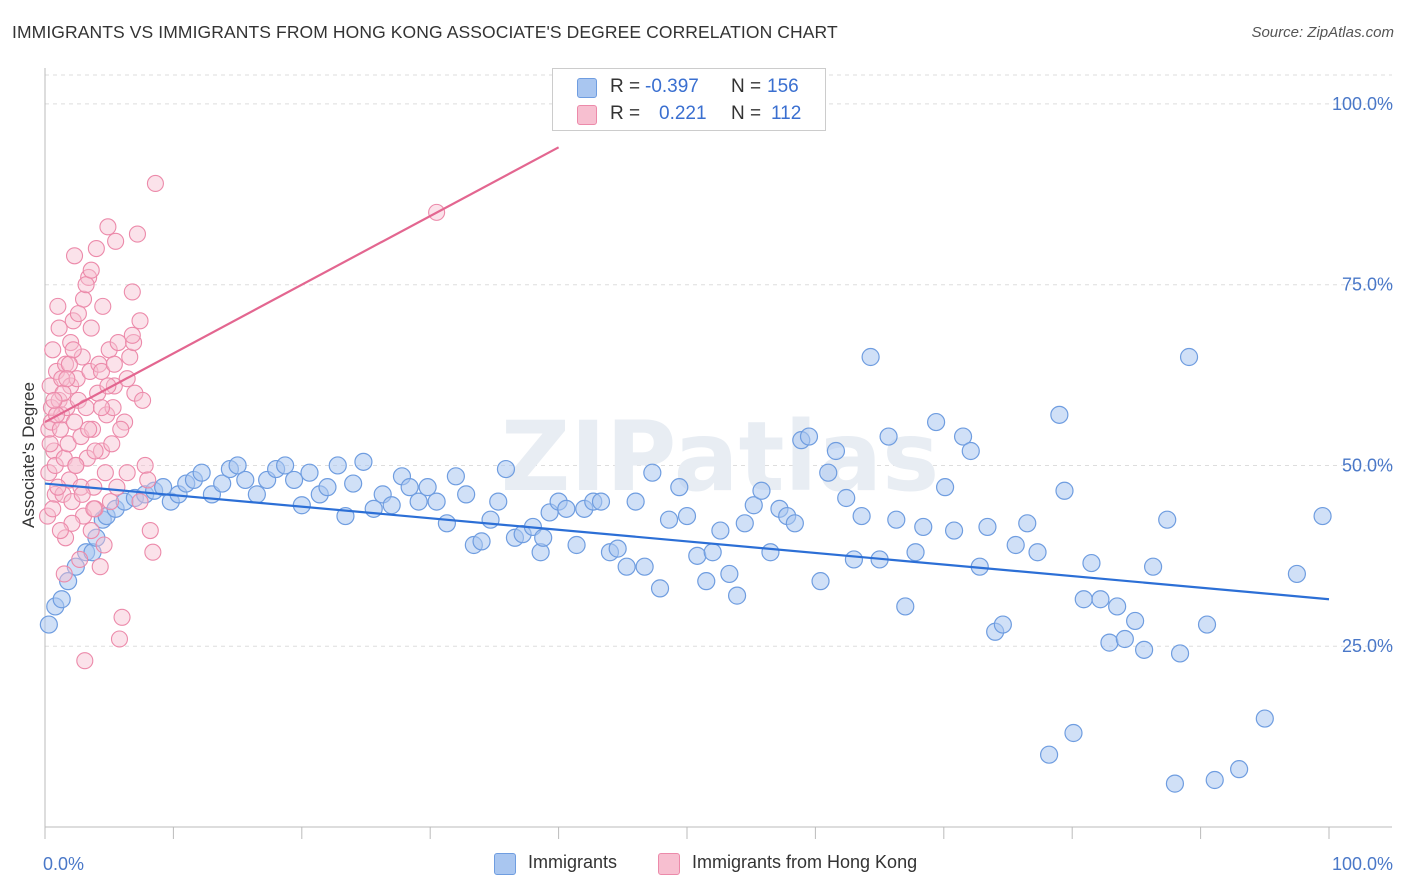 The image size is (1406, 892). What do you see at coordinates (805, 862) in the screenshot?
I see `bottom-legend-label: Immigrants from Hong Kong` at bounding box center [805, 862].